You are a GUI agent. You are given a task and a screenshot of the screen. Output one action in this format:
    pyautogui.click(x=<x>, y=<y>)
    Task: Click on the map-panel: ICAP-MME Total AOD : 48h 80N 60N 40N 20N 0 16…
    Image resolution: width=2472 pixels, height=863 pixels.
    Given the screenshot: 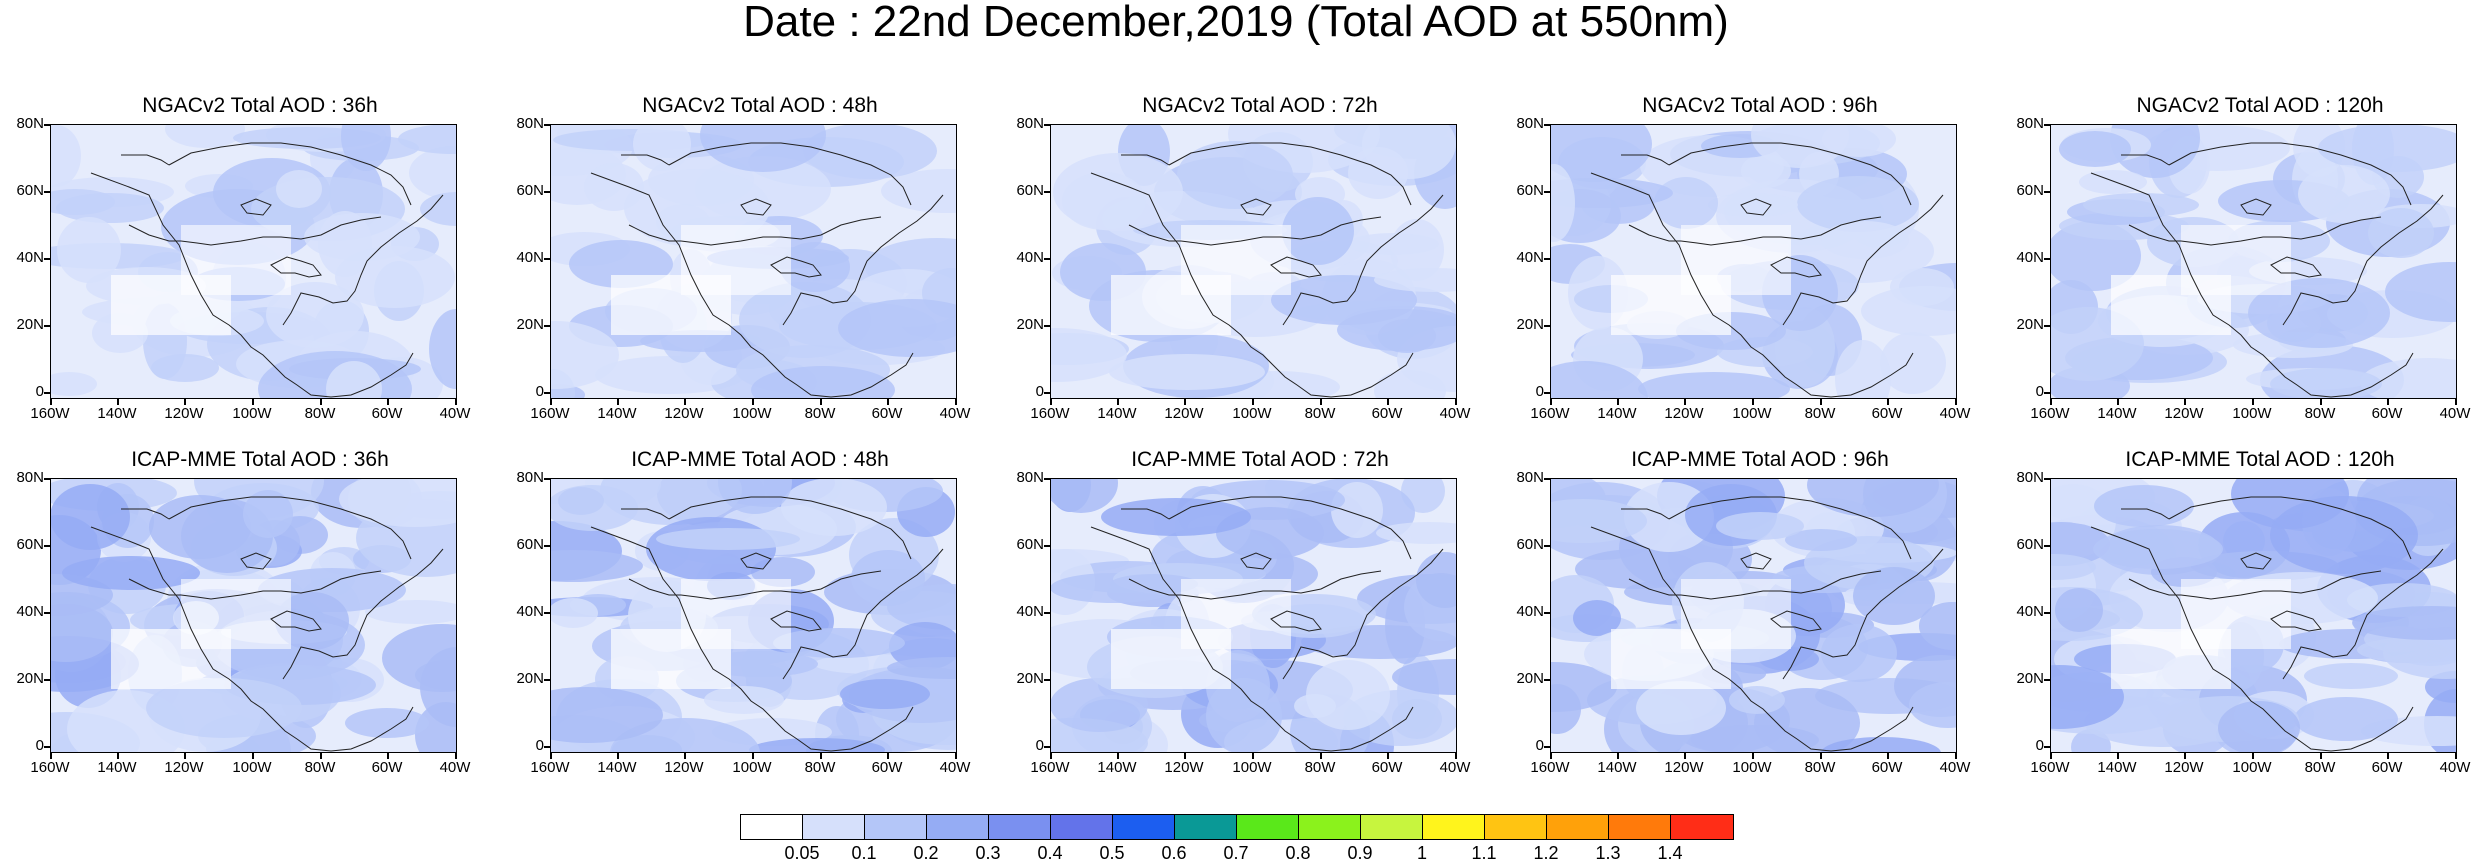 What is the action you would take?
    pyautogui.click(x=750, y=613)
    